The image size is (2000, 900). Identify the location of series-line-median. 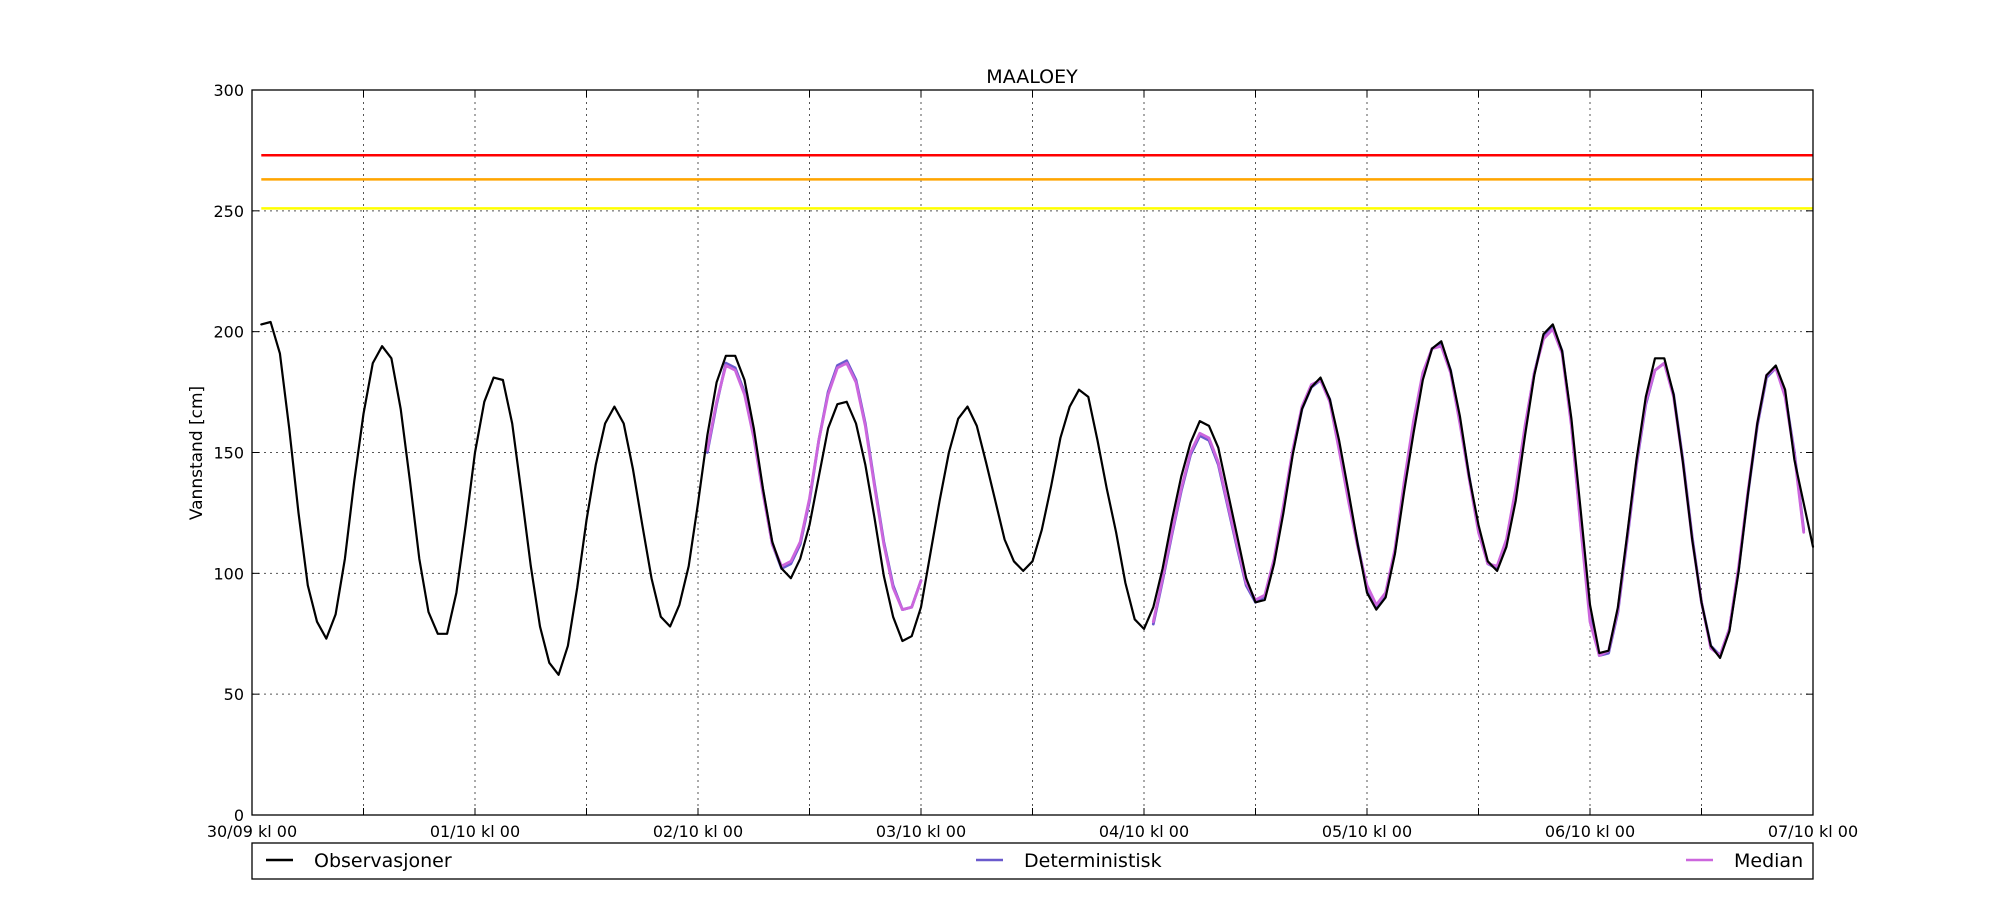
(814, 486).